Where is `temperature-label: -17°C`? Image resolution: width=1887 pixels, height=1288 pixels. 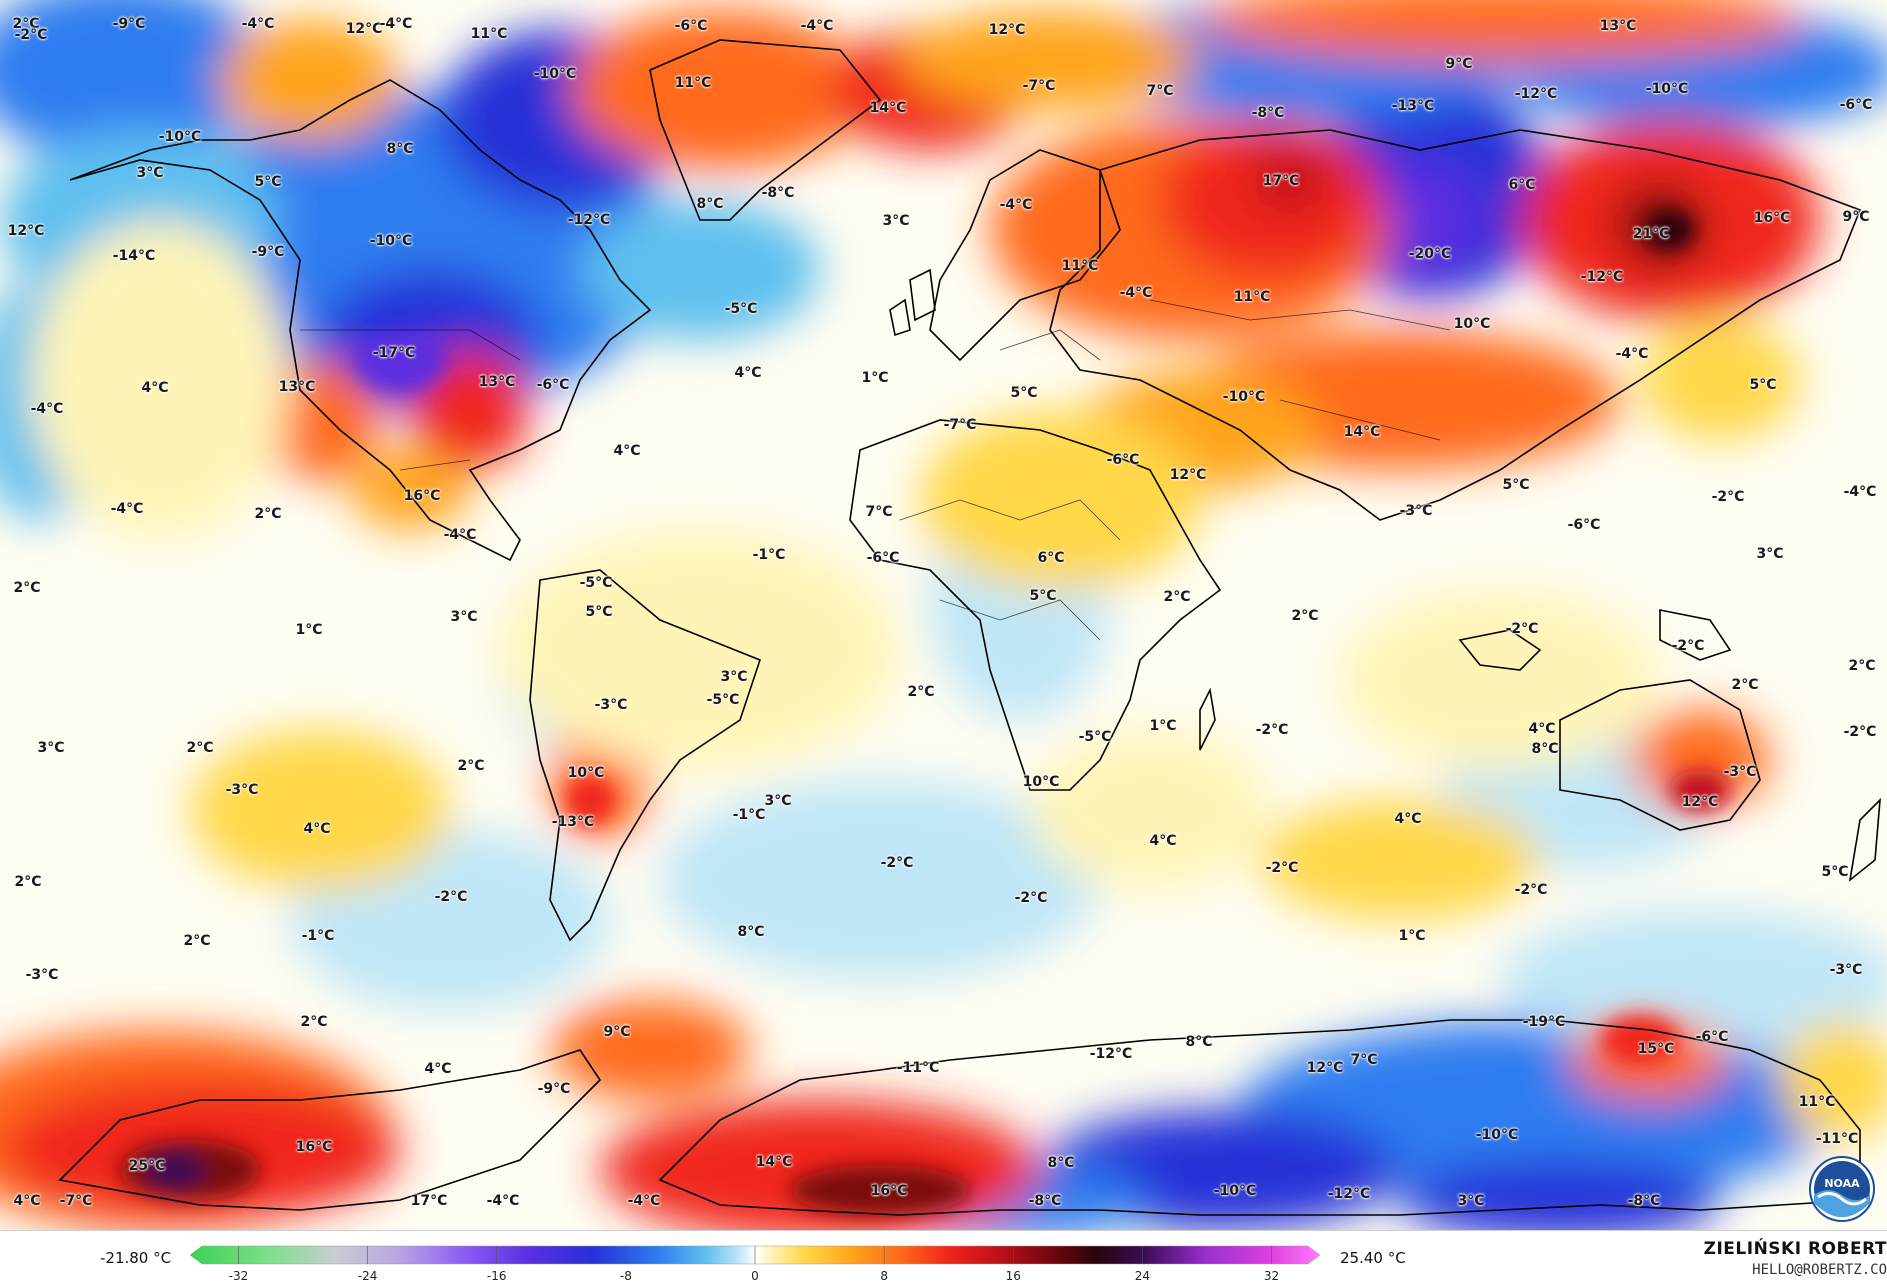 temperature-label: -17°C is located at coordinates (394, 353).